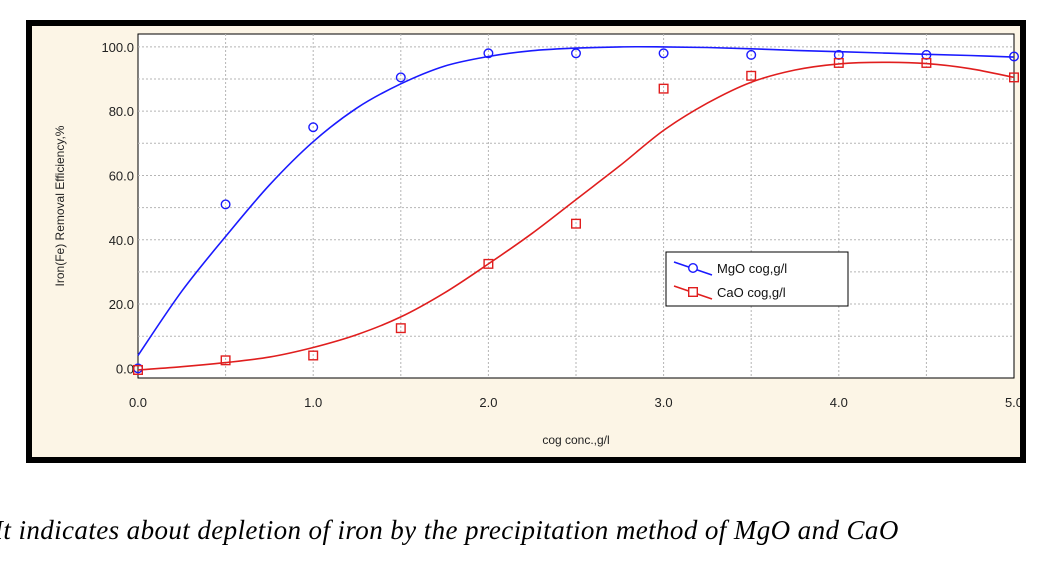 This screenshot has height=576, width=1038. What do you see at coordinates (488, 402) in the screenshot?
I see `x-tick-label: 2.0` at bounding box center [488, 402].